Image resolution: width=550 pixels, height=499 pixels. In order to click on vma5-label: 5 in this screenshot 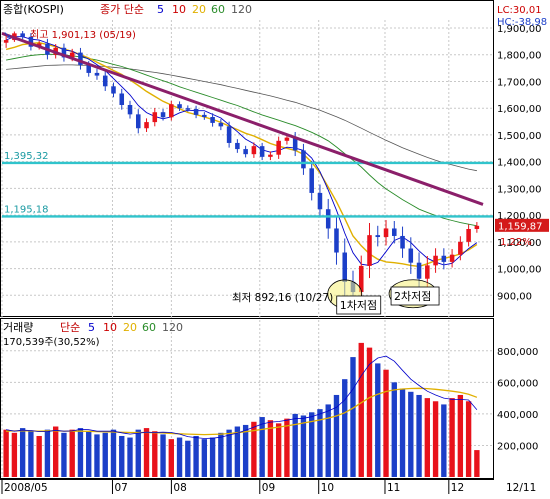, I will do `click(91, 327)`.